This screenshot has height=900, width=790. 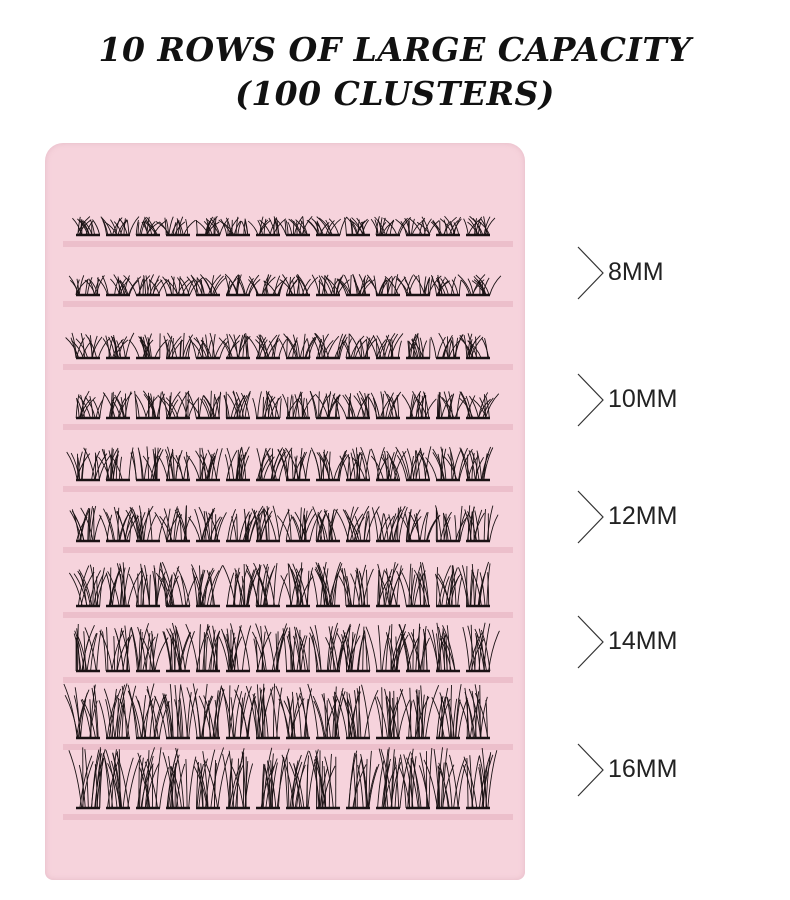 I want to click on length-label-10mm: 10MM, so click(x=656, y=400).